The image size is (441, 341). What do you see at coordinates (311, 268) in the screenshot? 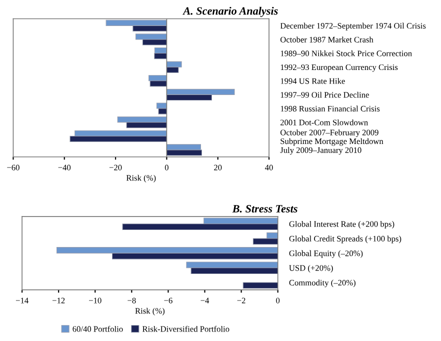
I see `y-tick-label: USD (+20%)` at bounding box center [311, 268].